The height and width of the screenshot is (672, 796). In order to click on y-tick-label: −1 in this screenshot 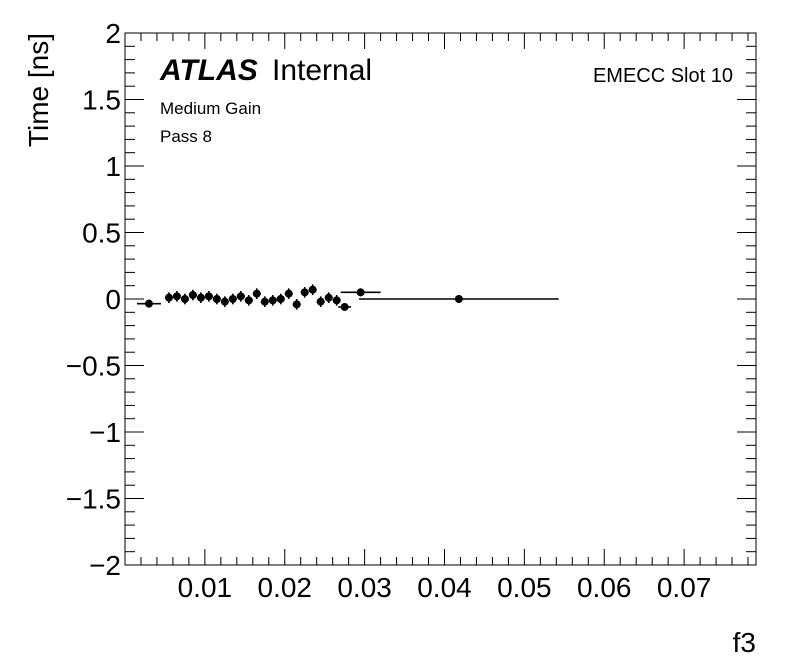, I will do `click(105, 432)`.